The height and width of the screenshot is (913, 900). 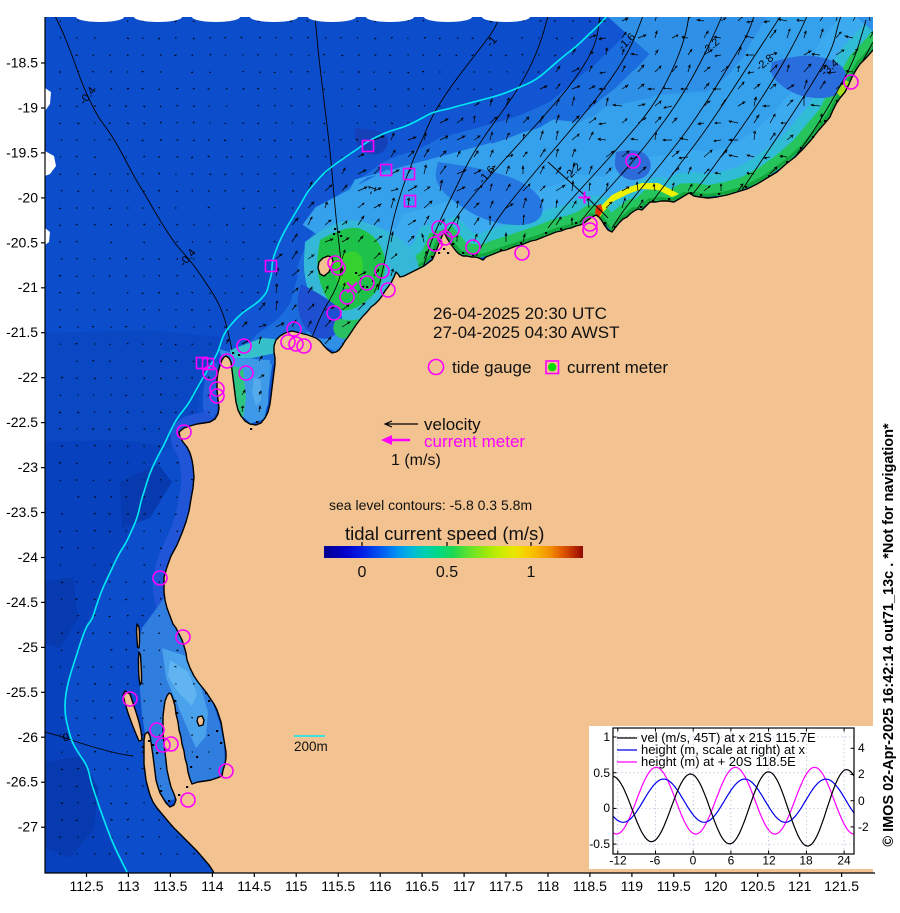 I want to click on svg-text: -21.5, so click(x=22, y=332).